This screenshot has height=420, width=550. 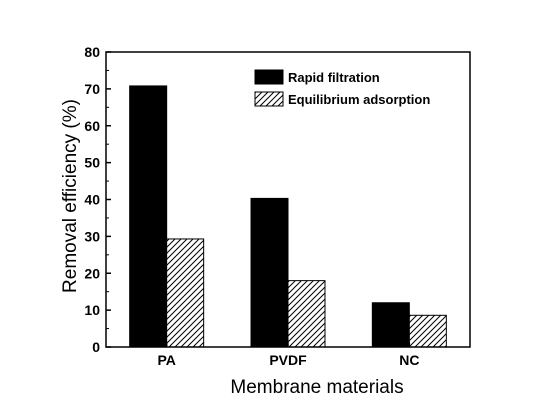 What do you see at coordinates (390, 325) in the screenshot?
I see `bar-rapid-filtration-nc` at bounding box center [390, 325].